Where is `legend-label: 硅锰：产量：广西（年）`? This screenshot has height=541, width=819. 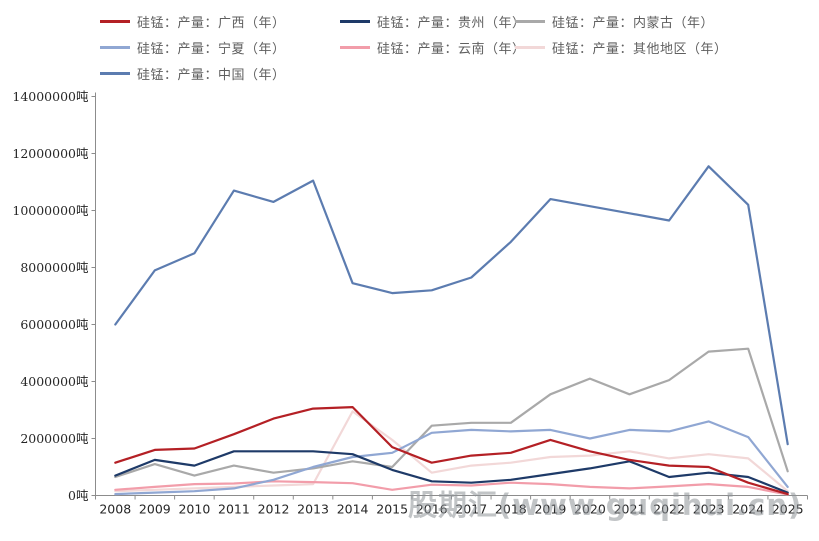
legend-label: 硅锰：产量：广西（年） is located at coordinates (211, 23).